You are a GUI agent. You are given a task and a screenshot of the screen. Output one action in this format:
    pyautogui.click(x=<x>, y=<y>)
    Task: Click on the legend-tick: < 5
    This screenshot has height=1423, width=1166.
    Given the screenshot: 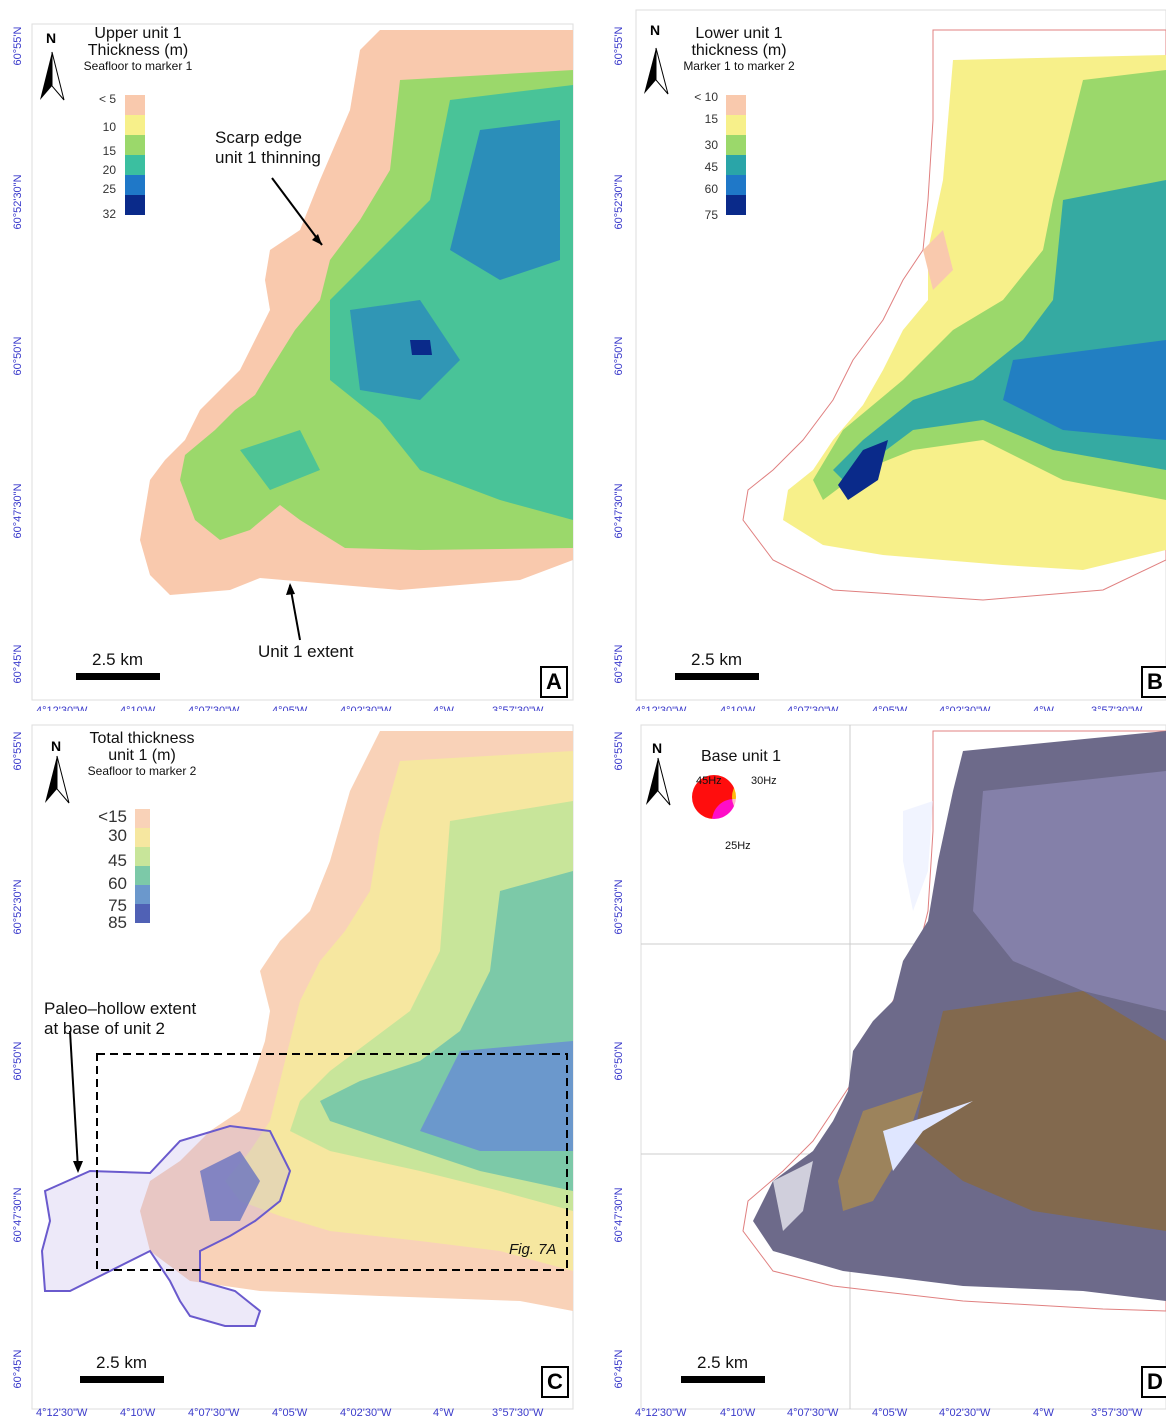 What is the action you would take?
    pyautogui.click(x=107, y=99)
    